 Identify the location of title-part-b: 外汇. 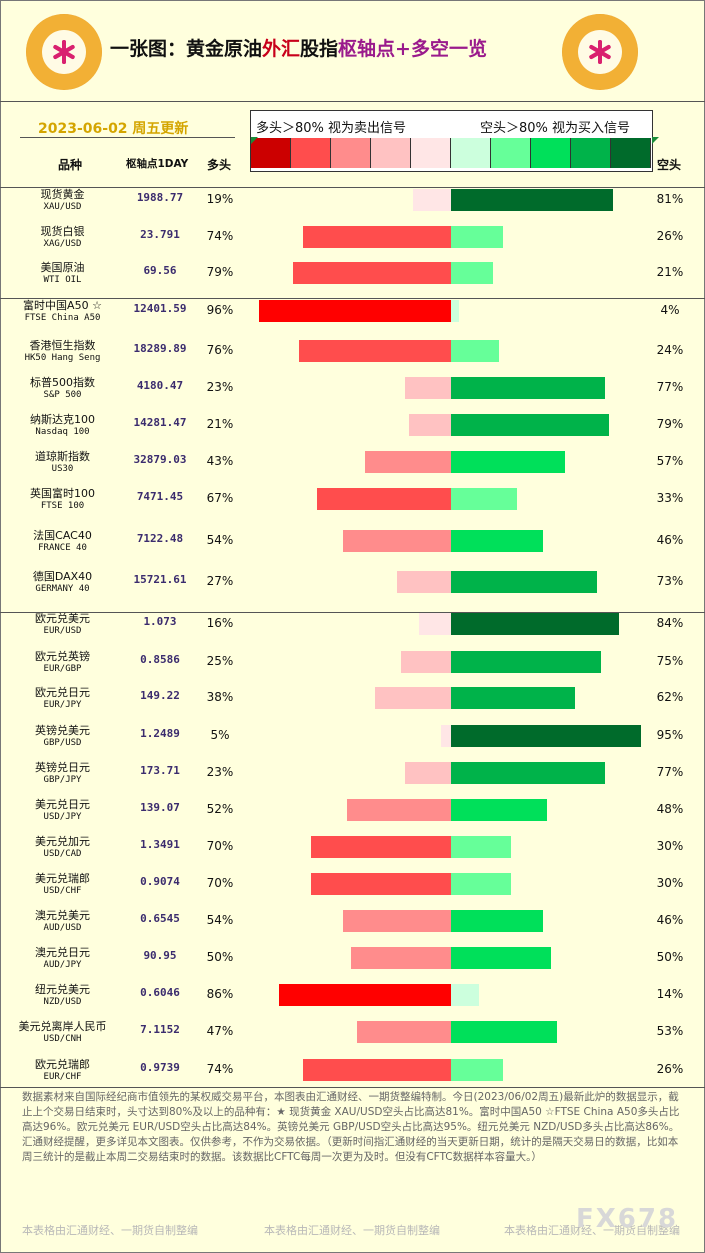
(281, 49).